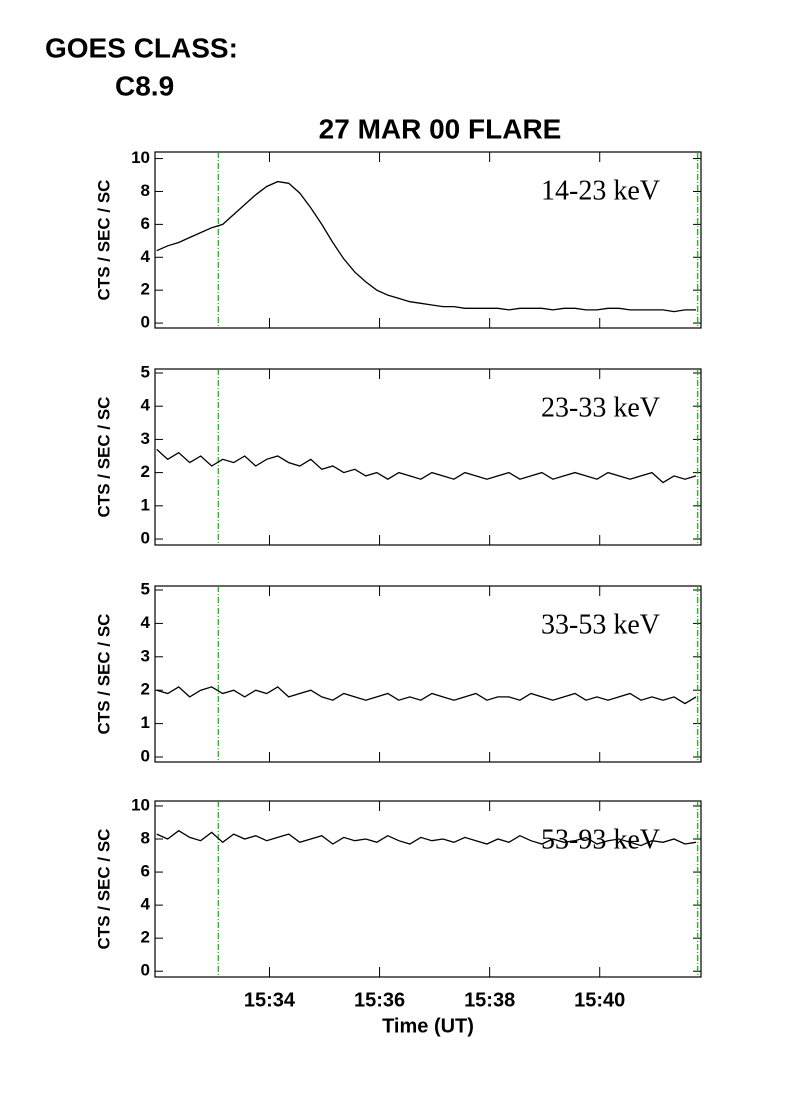 Image resolution: width=790 pixels, height=1118 pixels. Describe the element at coordinates (379, 1000) in the screenshot. I see `x-tick-label: 15:36` at that location.